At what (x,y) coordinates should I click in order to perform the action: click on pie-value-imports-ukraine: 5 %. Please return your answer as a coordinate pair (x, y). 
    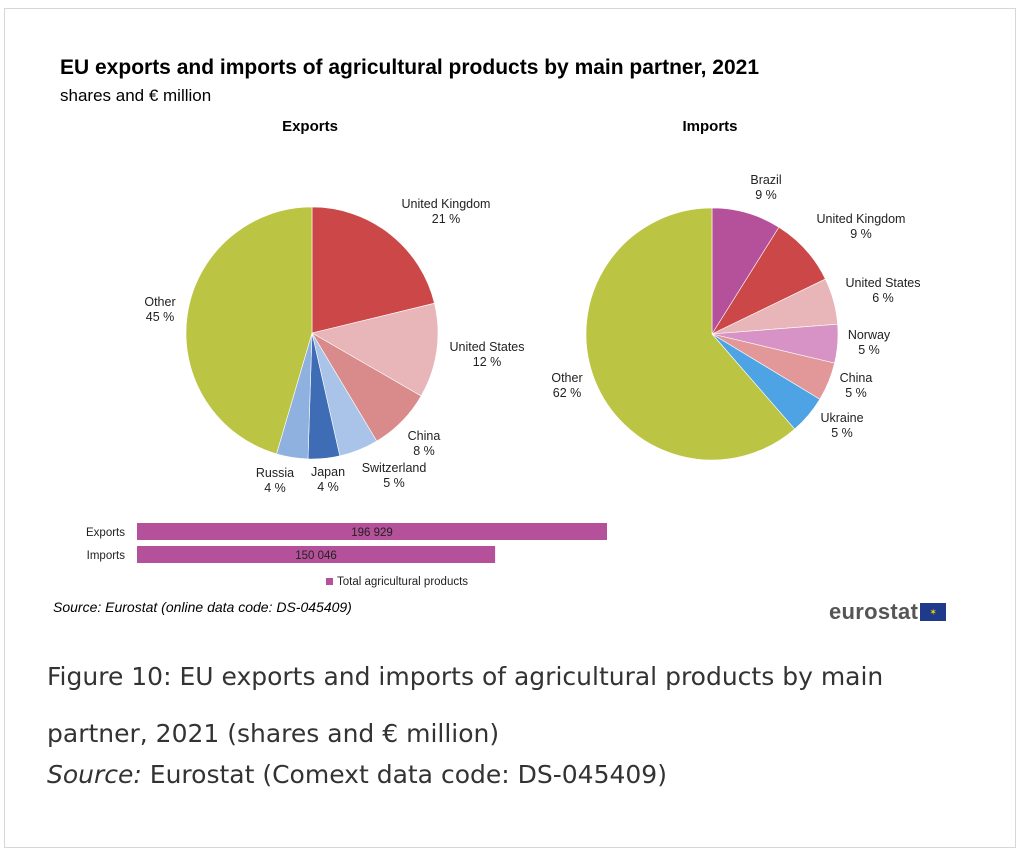
    Looking at the image, I should click on (842, 433).